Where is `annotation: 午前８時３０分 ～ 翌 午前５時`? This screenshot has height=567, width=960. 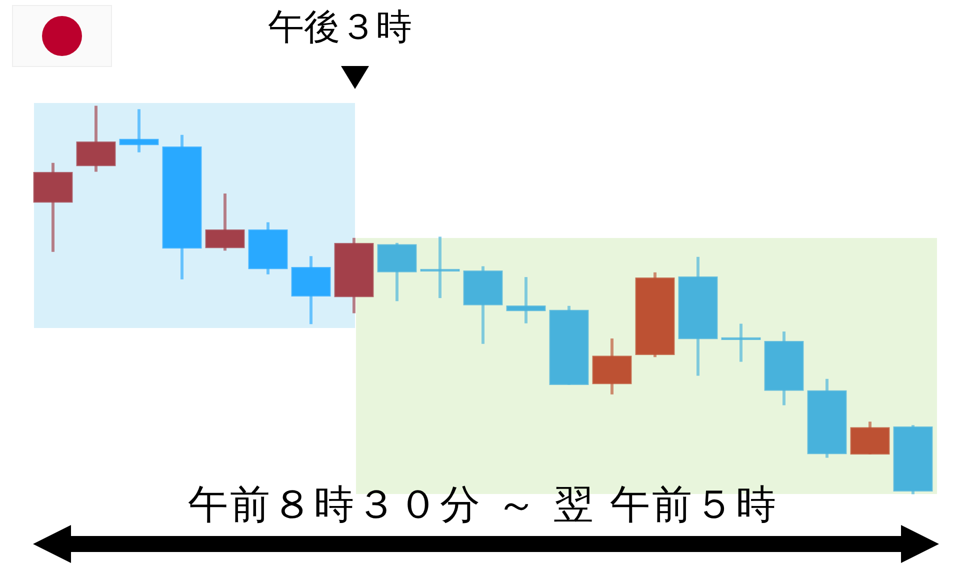 annotation: 午前８時３０分 ～ 翌 午前５時 is located at coordinates (483, 505).